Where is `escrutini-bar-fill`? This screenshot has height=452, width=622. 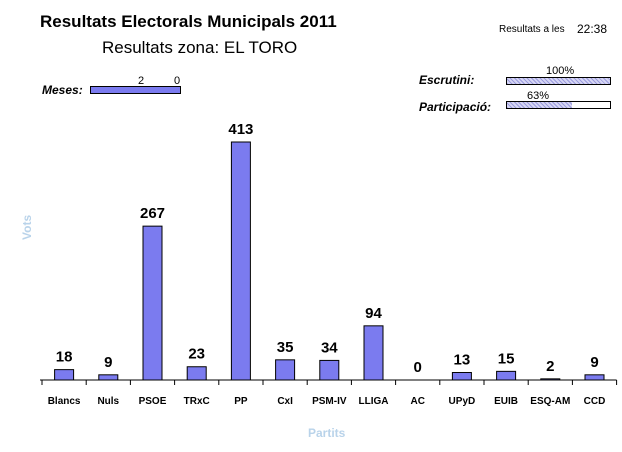 escrutini-bar-fill is located at coordinates (558, 81).